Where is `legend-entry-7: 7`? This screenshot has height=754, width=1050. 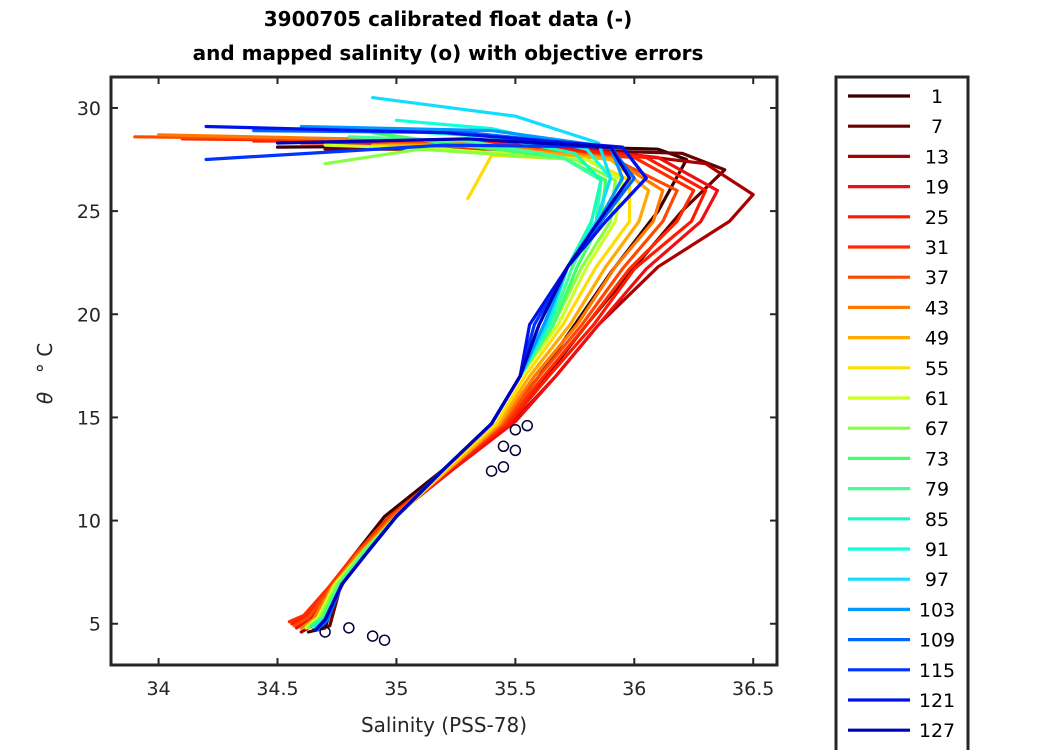 legend-entry-7: 7 is located at coordinates (895, 127).